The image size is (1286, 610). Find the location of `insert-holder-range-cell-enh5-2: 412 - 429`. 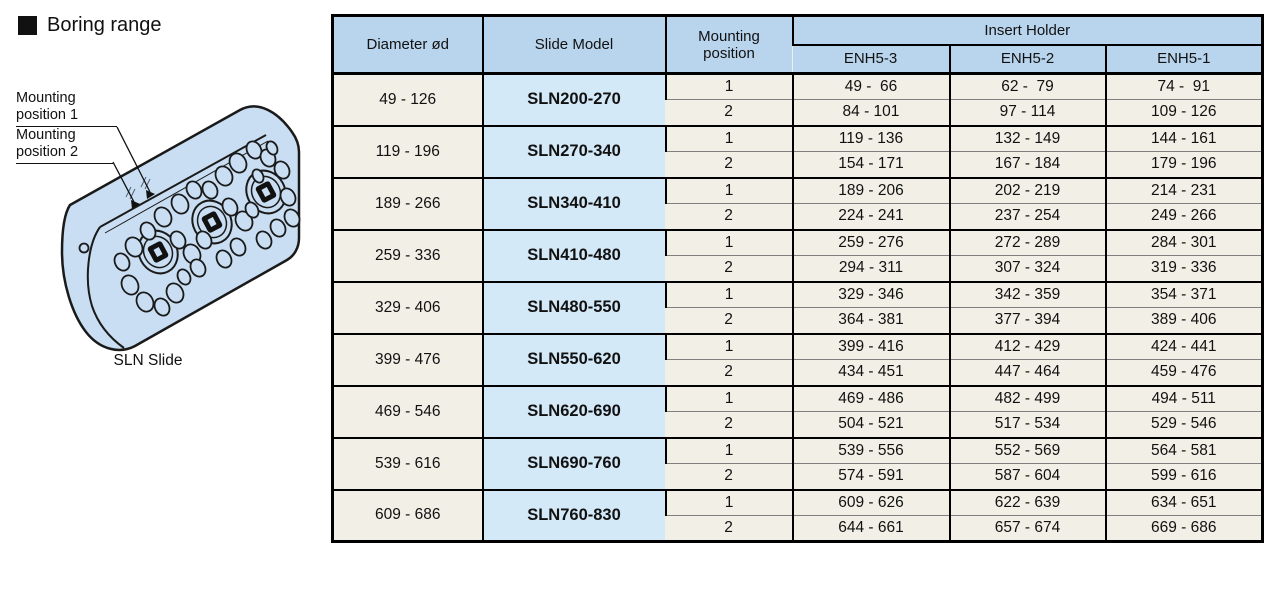

insert-holder-range-cell-enh5-2: 412 - 429 is located at coordinates (1027, 346).